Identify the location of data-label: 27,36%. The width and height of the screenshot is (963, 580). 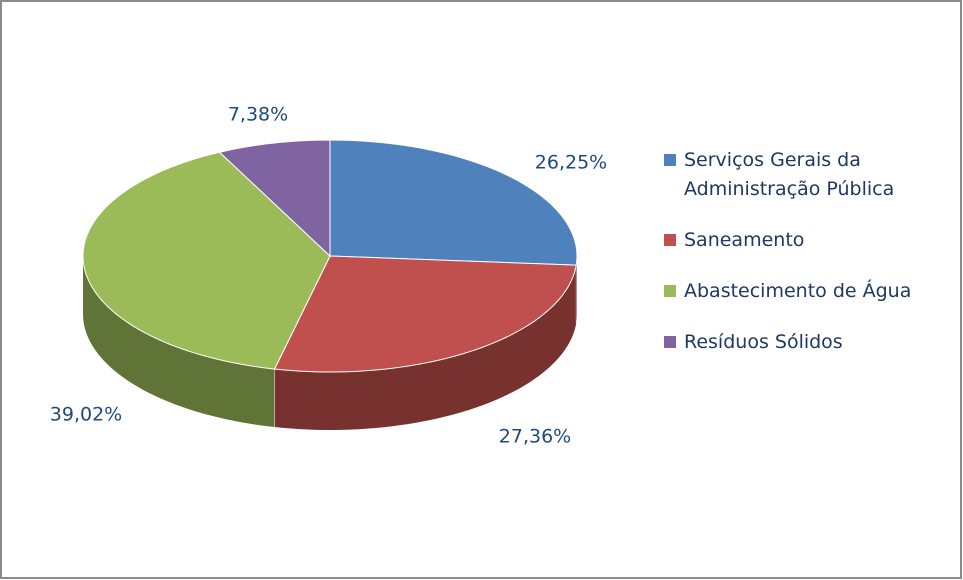
(535, 437).